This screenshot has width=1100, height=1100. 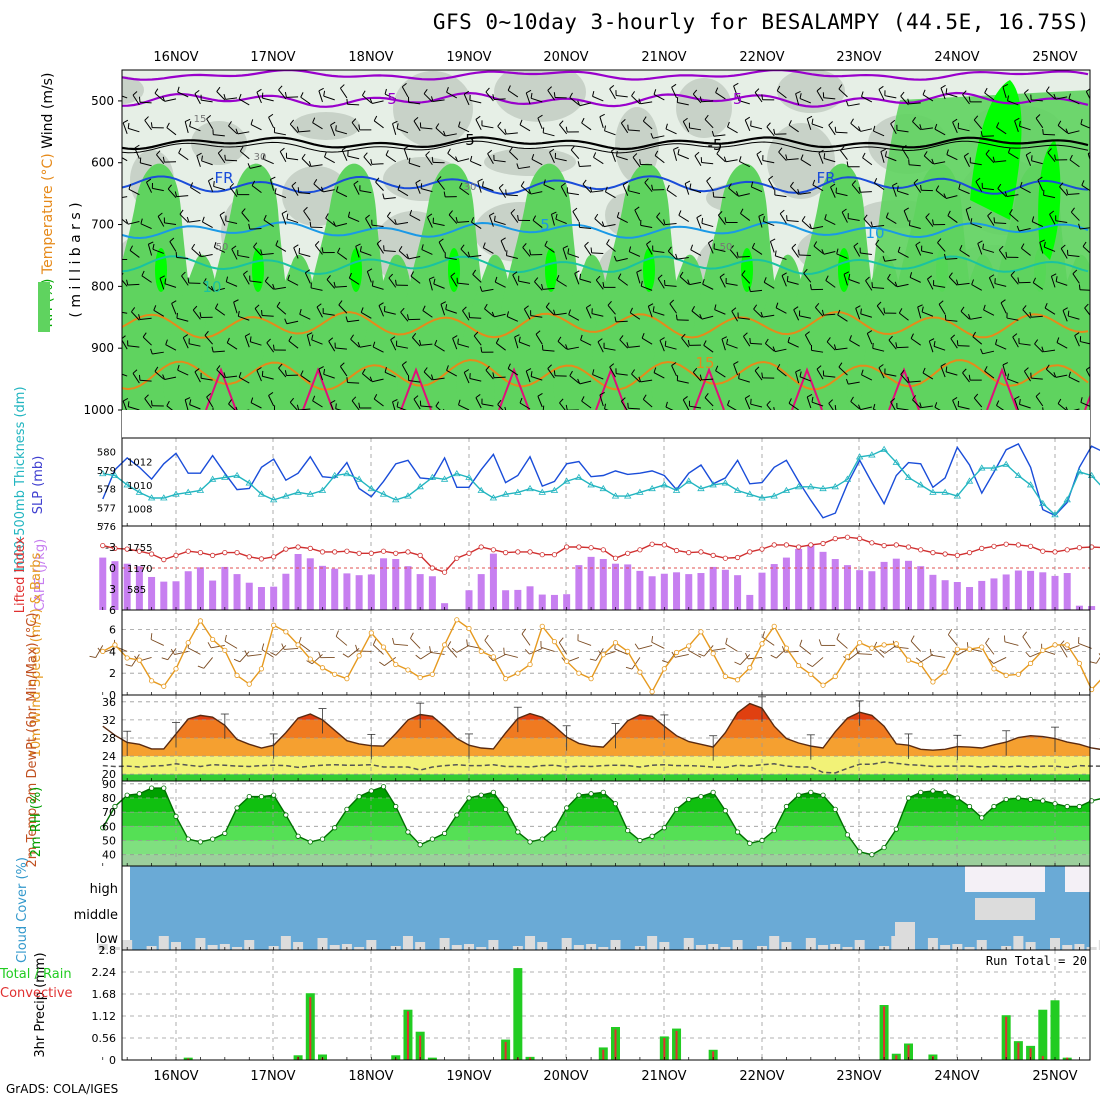 What do you see at coordinates (62, 1089) in the screenshot?
I see `credit-label: GrADS: COLA/IGES` at bounding box center [62, 1089].